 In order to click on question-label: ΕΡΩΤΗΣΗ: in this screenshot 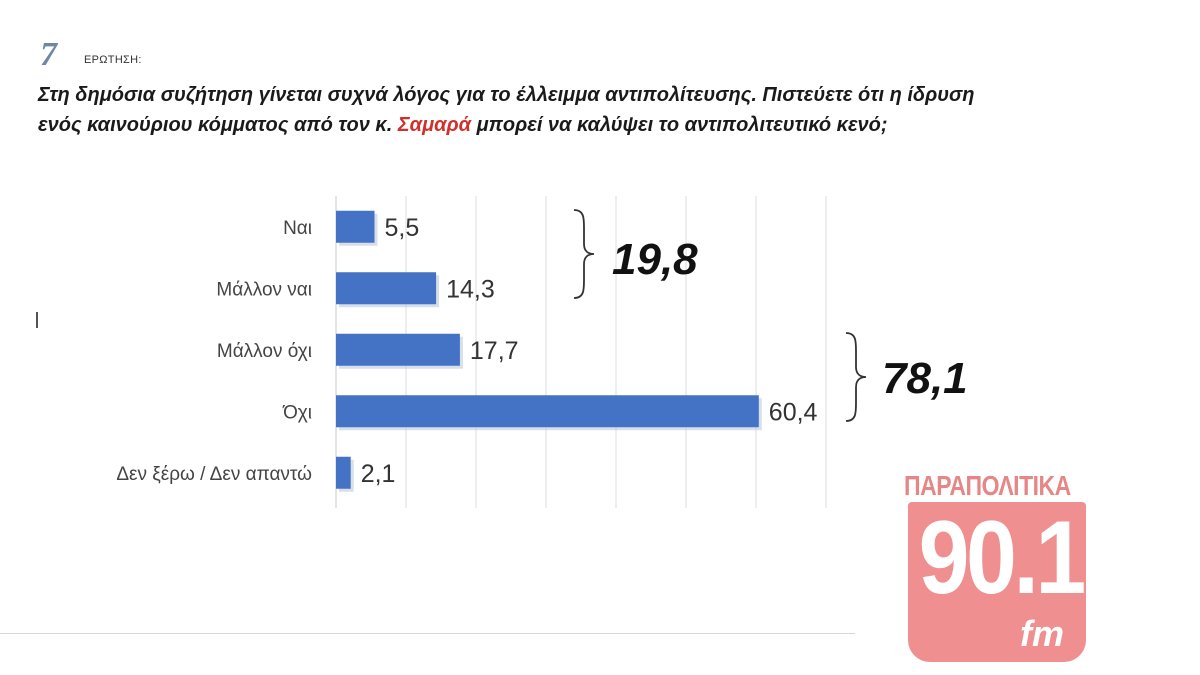, I will do `click(113, 60)`.